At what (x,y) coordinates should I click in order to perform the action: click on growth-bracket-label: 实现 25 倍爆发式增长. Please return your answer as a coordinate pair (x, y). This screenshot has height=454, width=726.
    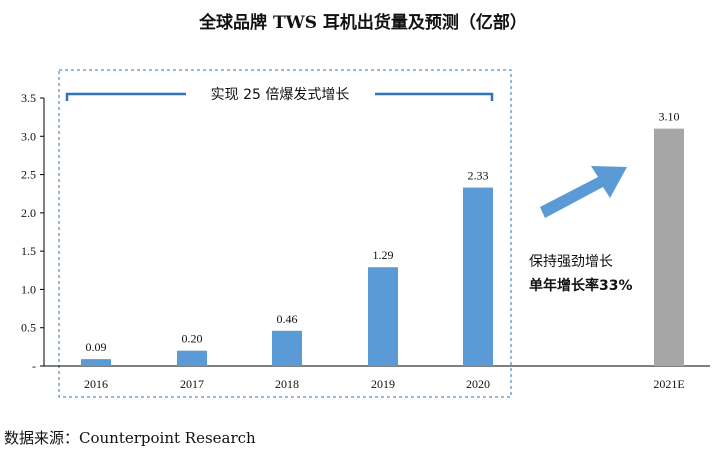
    Looking at the image, I should click on (280, 95).